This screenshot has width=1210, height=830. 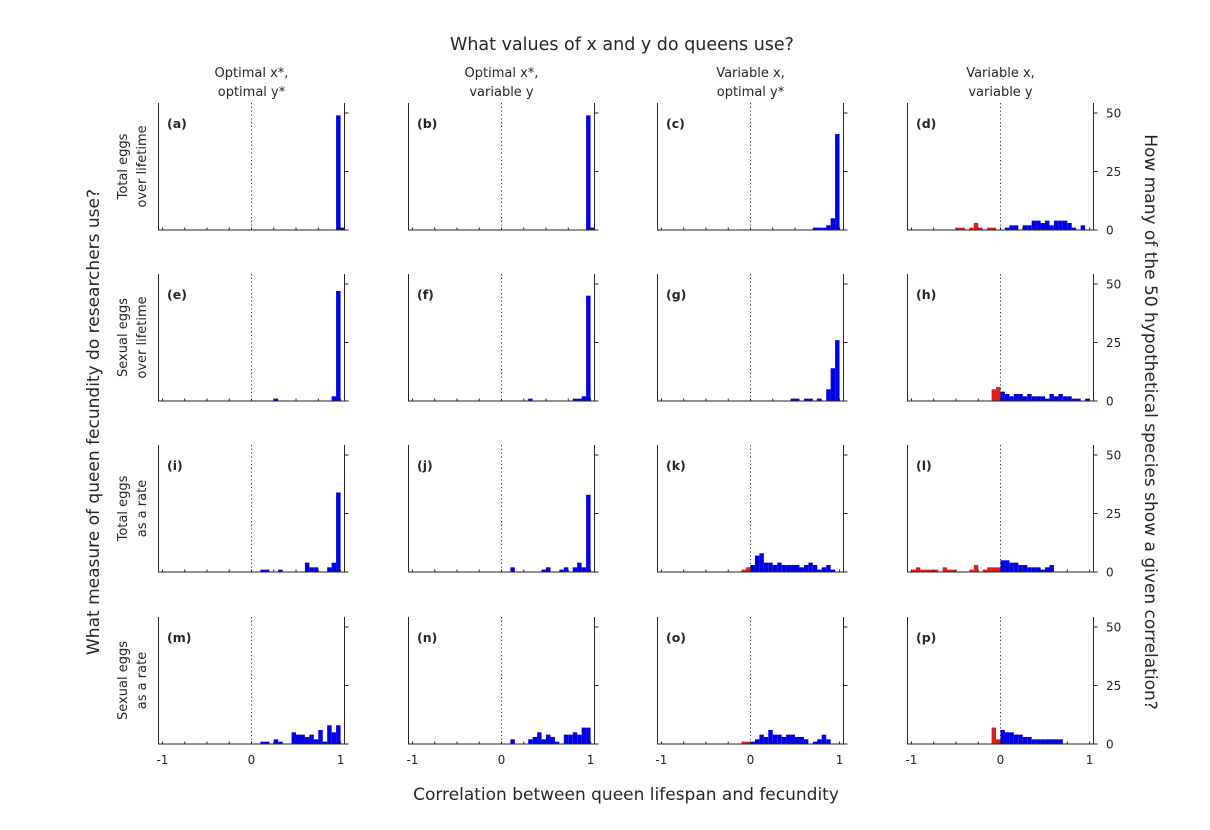 I want to click on figure-title: What values of x and y do queens use?, so click(x=622, y=45).